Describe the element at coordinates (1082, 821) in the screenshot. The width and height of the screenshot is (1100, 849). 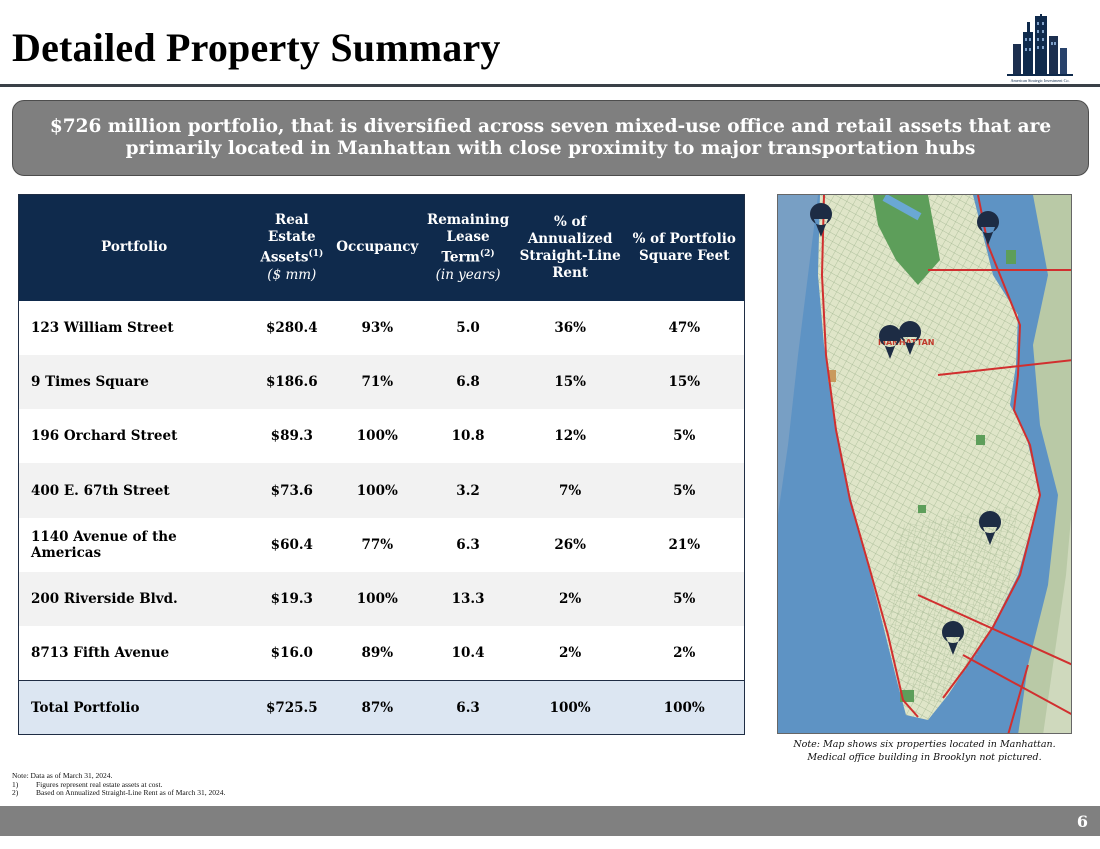
I see `page-number: 6` at that location.